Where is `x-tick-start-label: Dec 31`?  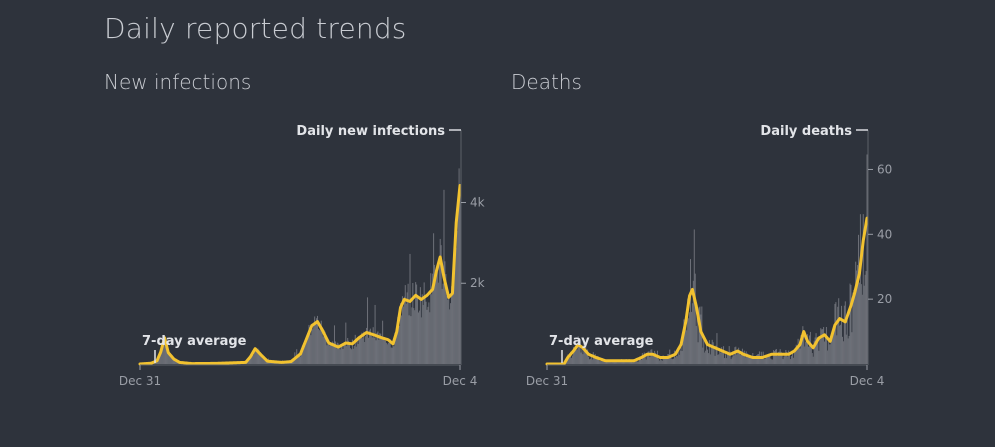 x-tick-start-label: Dec 31 is located at coordinates (140, 381).